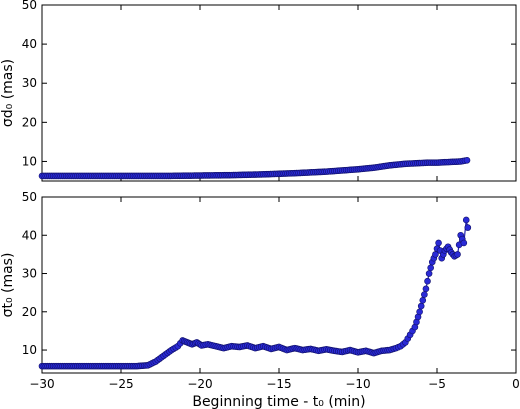 This screenshot has width=520, height=409. What do you see at coordinates (120, 384) in the screenshot?
I see `x-tick-label: −25` at bounding box center [120, 384].